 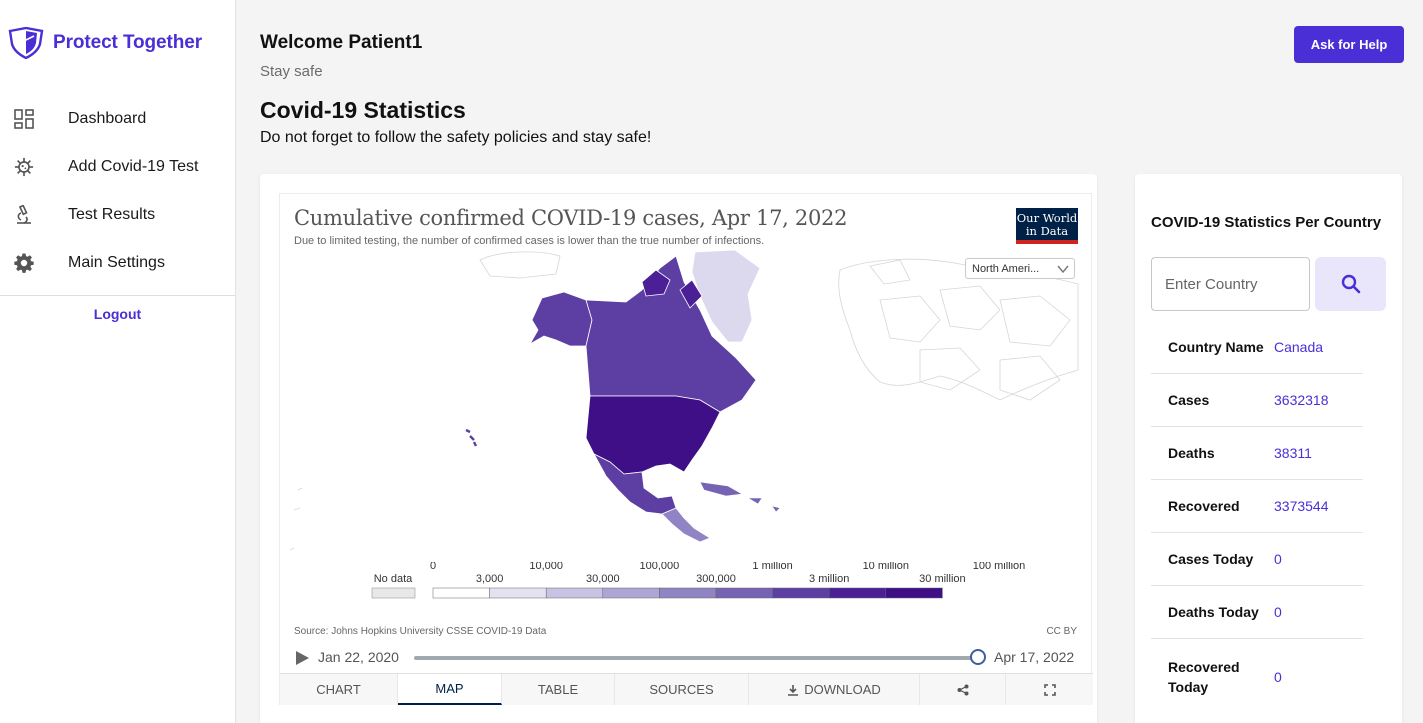 I want to click on dashboard-icon, so click(x=24, y=119).